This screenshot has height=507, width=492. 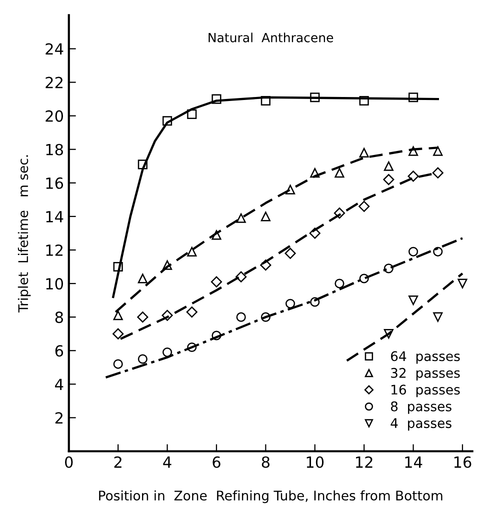 I want to click on x-tick-label: 2, so click(x=118, y=462).